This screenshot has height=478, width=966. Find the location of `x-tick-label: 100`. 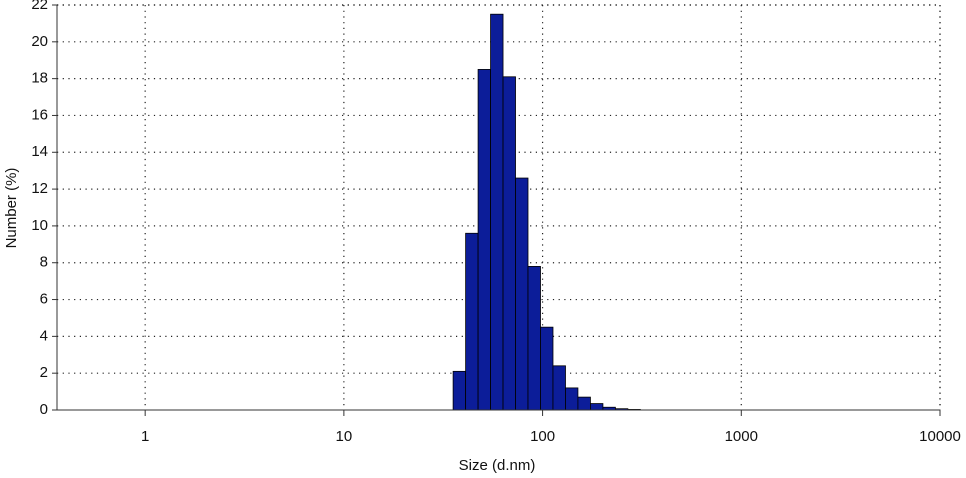

x-tick-label: 100 is located at coordinates (542, 436).